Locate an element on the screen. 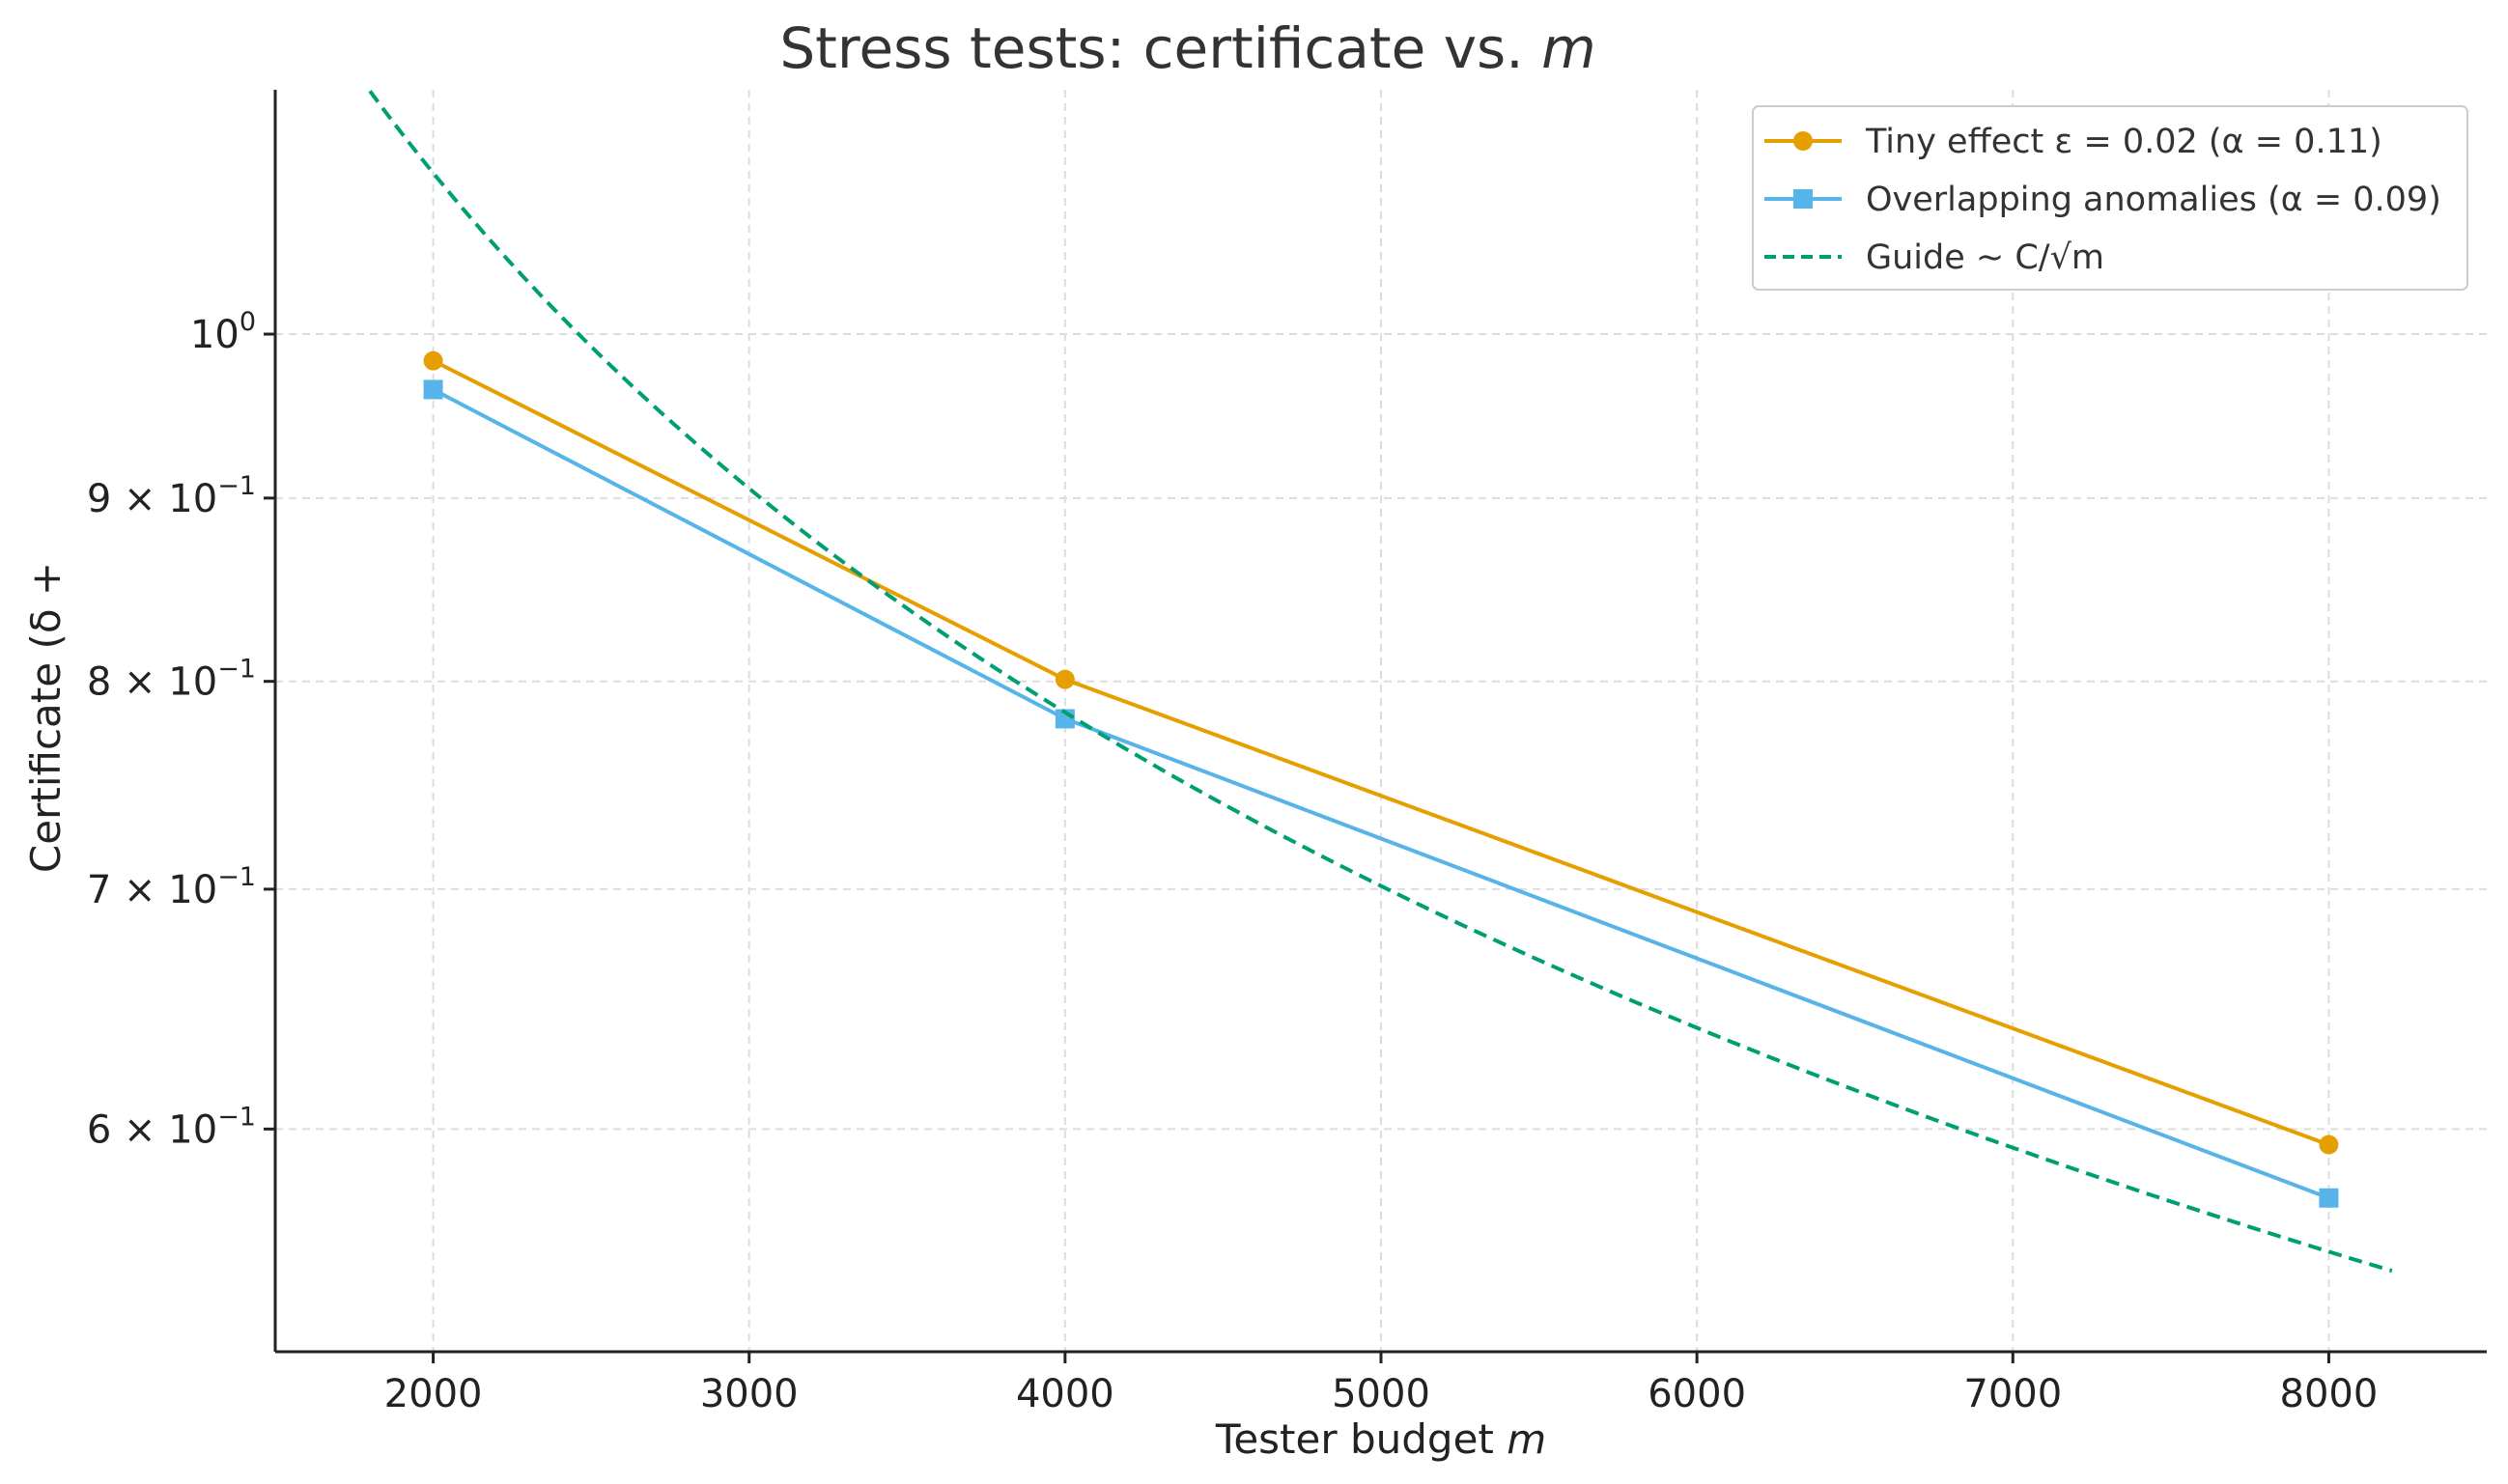 This screenshot has width=2508, height=1484. x-ticks: 2000 3000 4000 5000 6000 7000 8000 is located at coordinates (1381, 1384).